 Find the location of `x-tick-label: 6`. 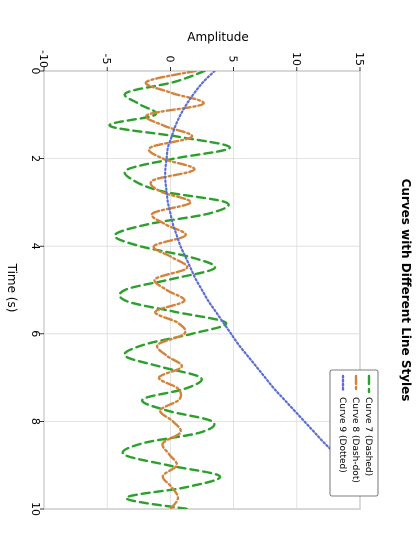

x-tick-label: 6 is located at coordinates (35, 333).